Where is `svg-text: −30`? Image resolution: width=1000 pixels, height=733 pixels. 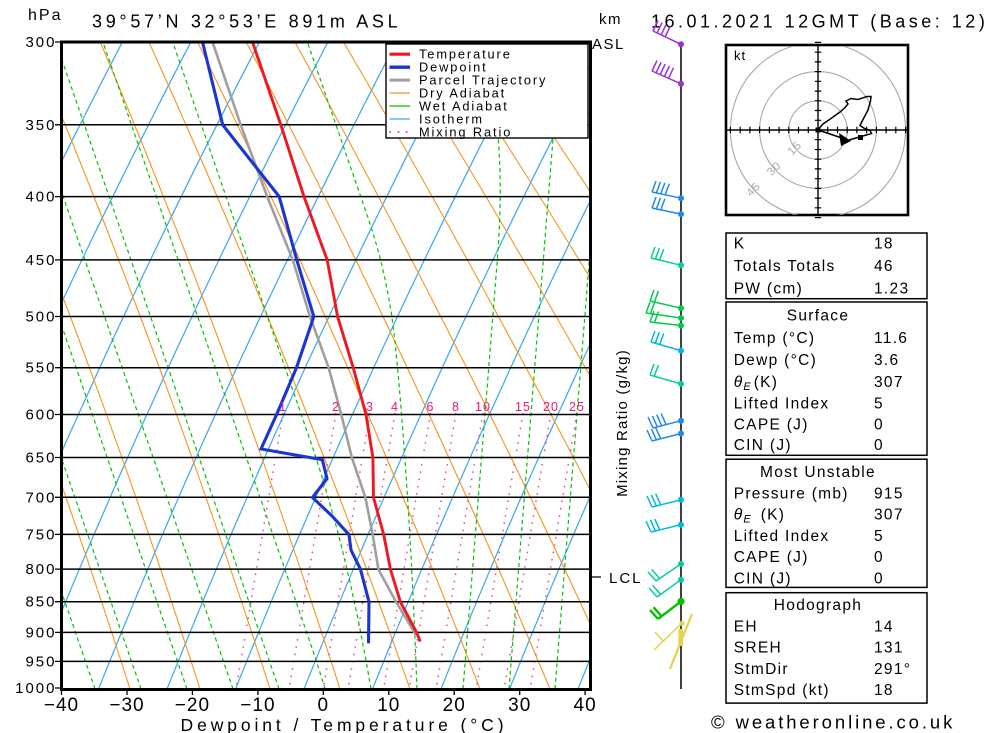
svg-text: −30 is located at coordinates (126, 705).